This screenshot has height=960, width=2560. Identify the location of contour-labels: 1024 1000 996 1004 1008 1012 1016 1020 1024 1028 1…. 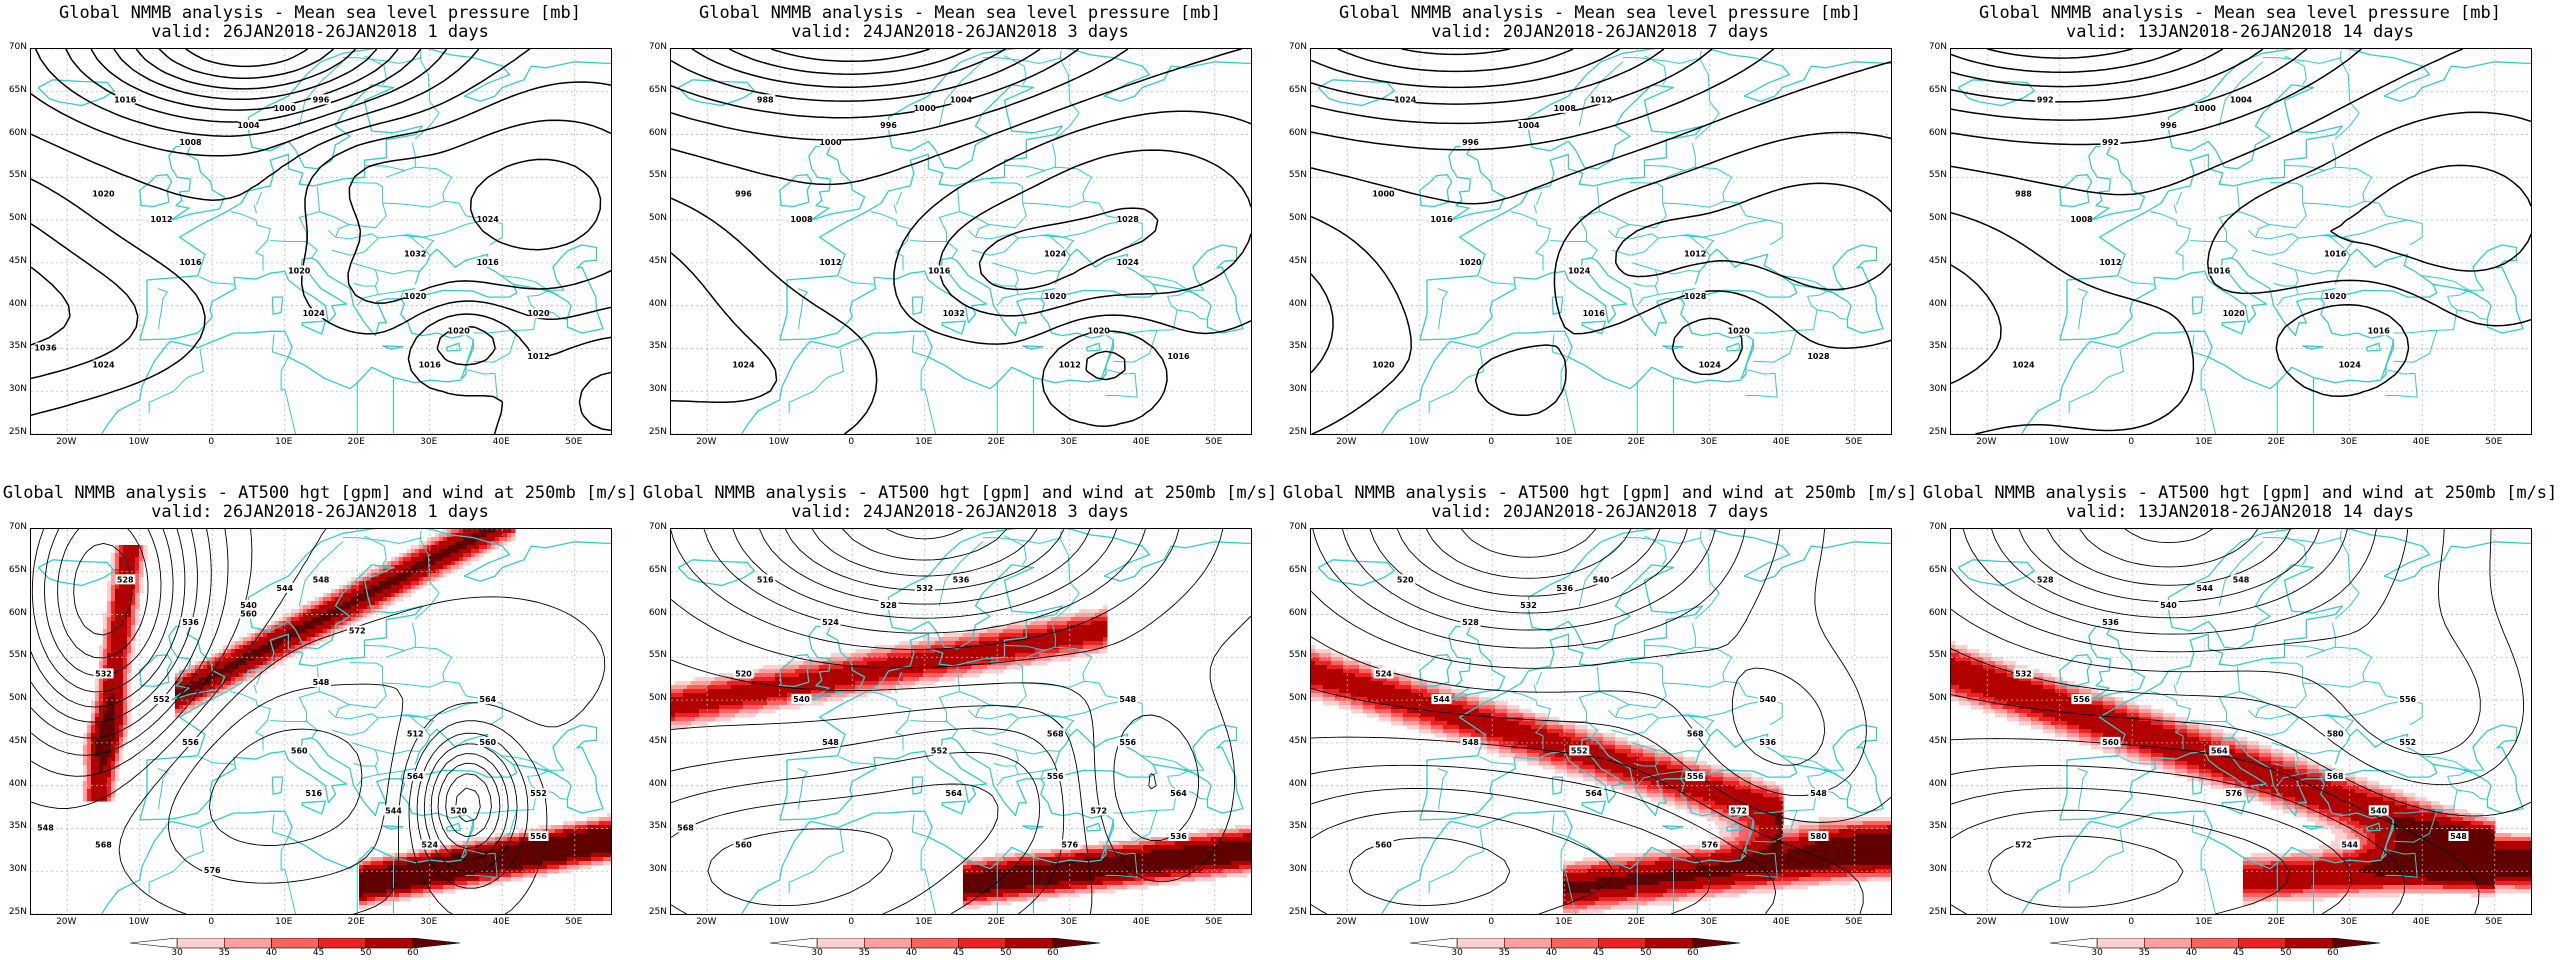
(1601, 232).